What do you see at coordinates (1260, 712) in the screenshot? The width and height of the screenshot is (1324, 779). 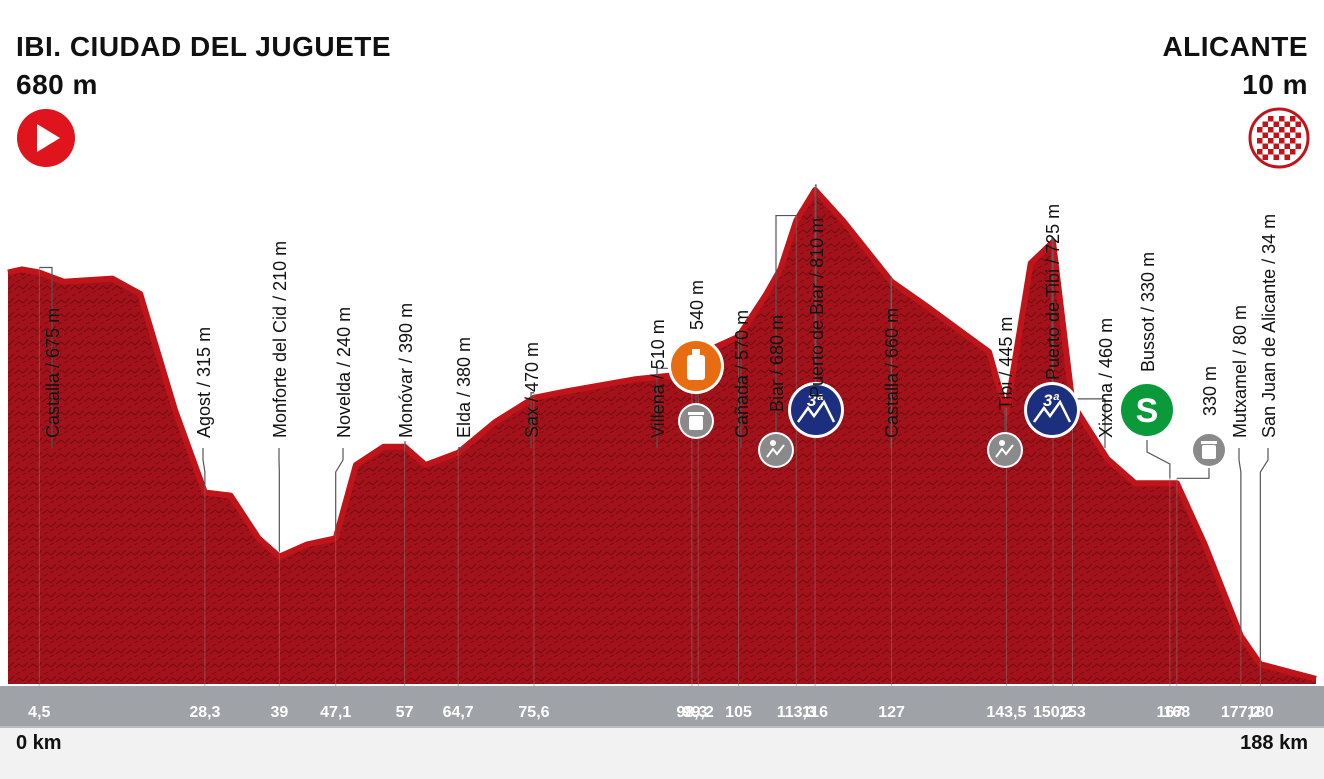 I see `km-tick-label: 180` at bounding box center [1260, 712].